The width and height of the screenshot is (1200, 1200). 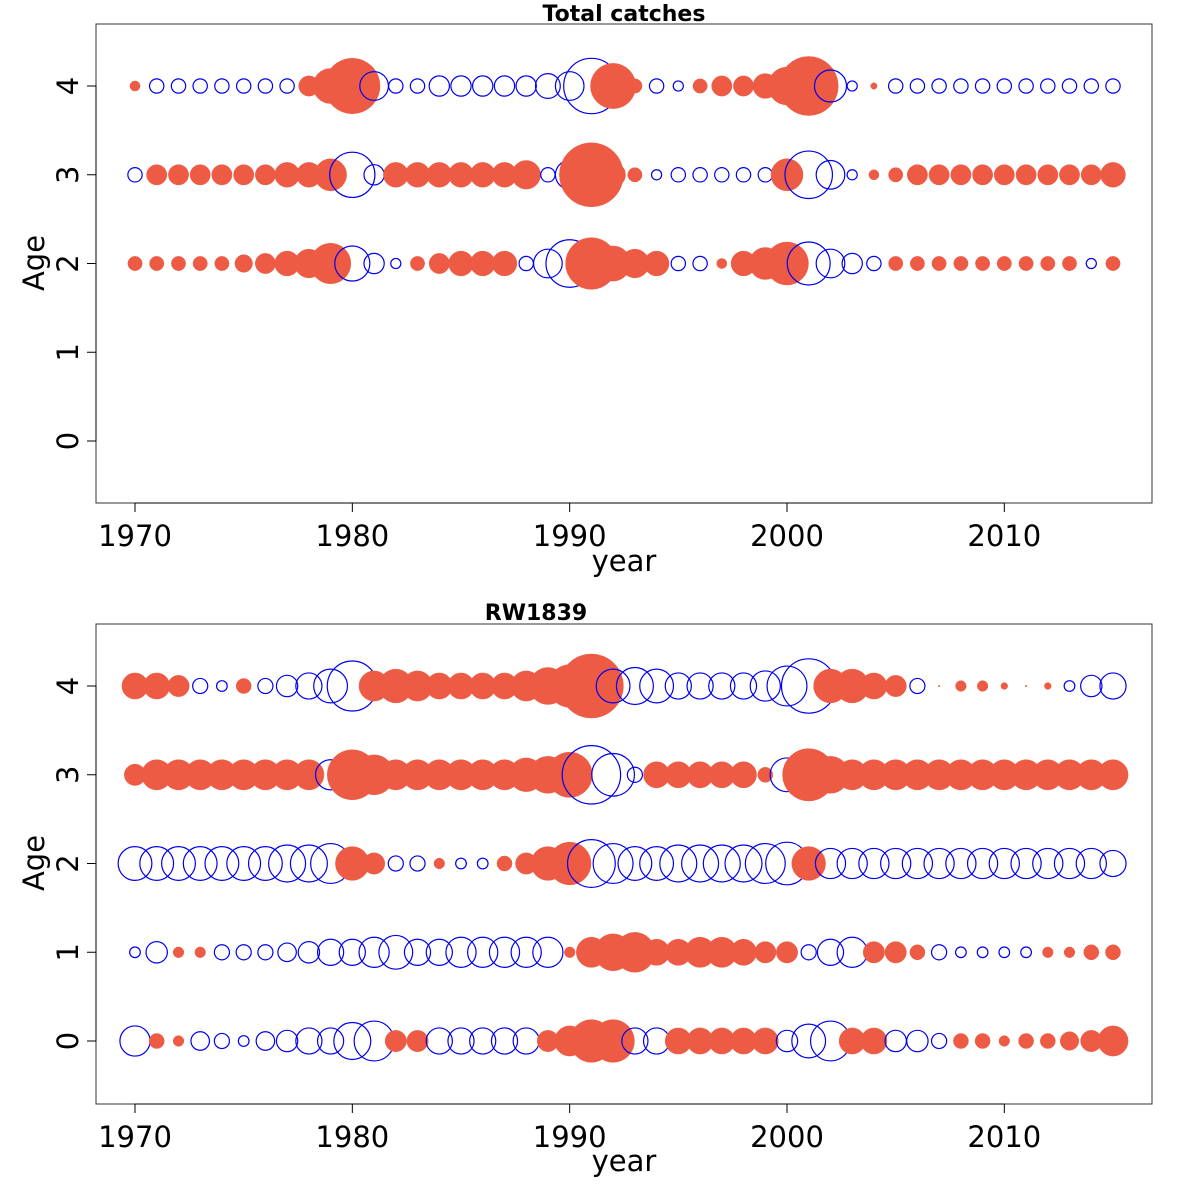 I want to click on y-axis: 0 1 2 3 4, so click(x=74, y=863).